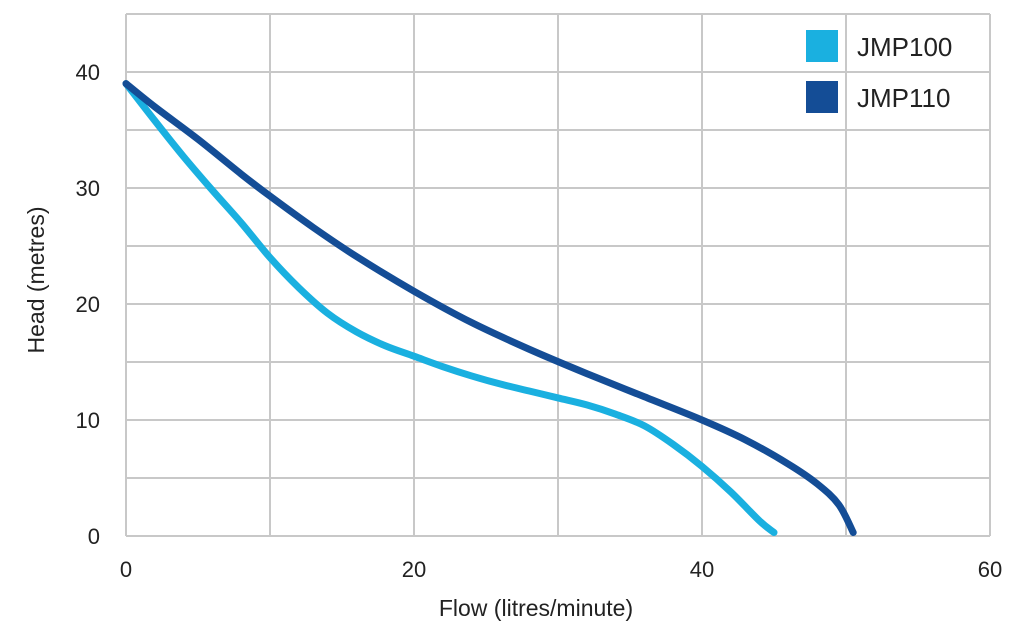  Describe the element at coordinates (822, 46) in the screenshot. I see `legend-swatch-jmp100` at that location.